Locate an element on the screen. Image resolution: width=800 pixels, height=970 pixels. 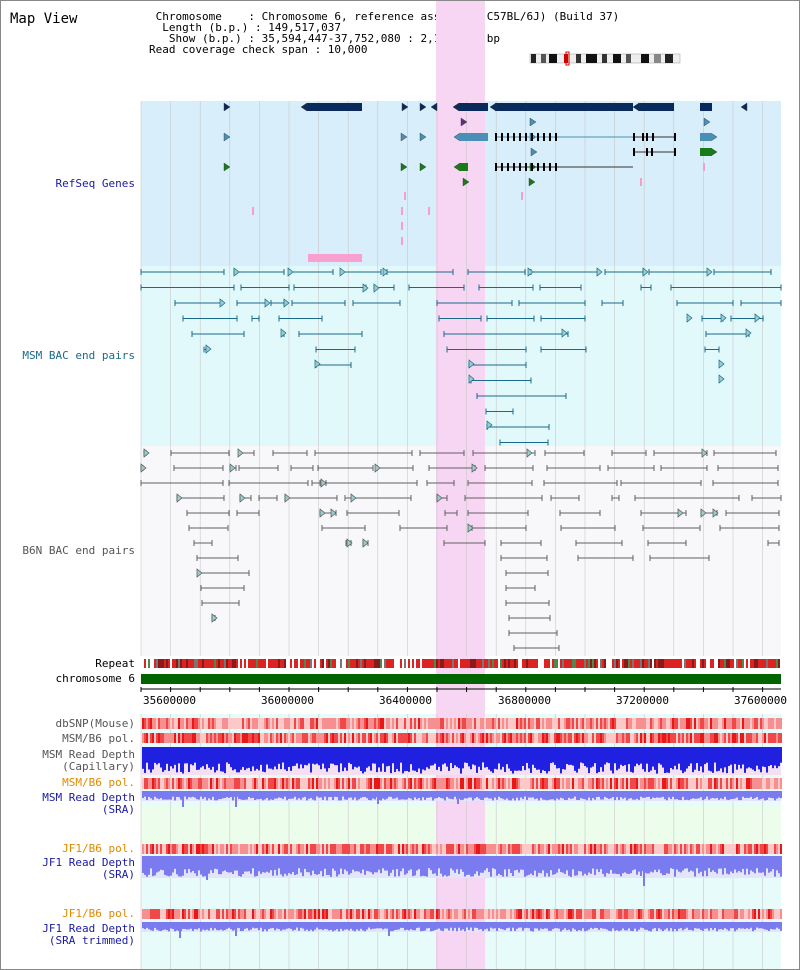
refseq-label: RefSeq Genes is located at coordinates (95, 183).